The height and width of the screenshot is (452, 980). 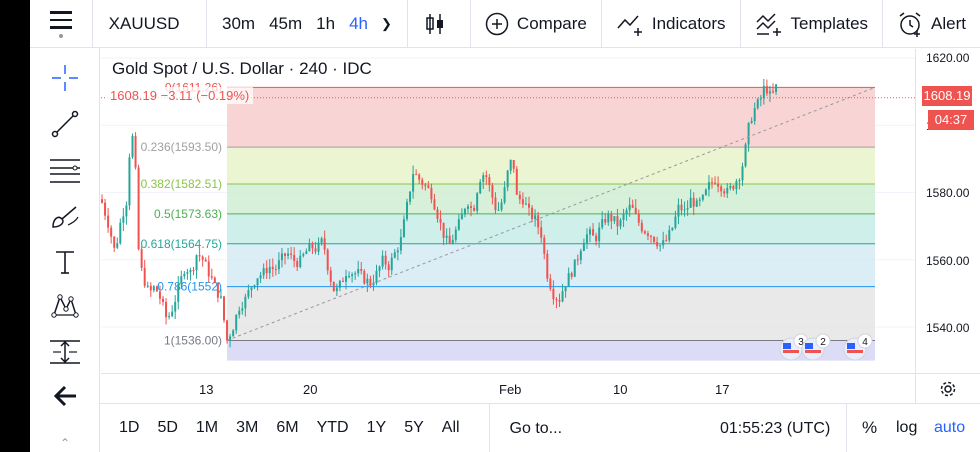 I want to click on trendline-tool, so click(x=65, y=124).